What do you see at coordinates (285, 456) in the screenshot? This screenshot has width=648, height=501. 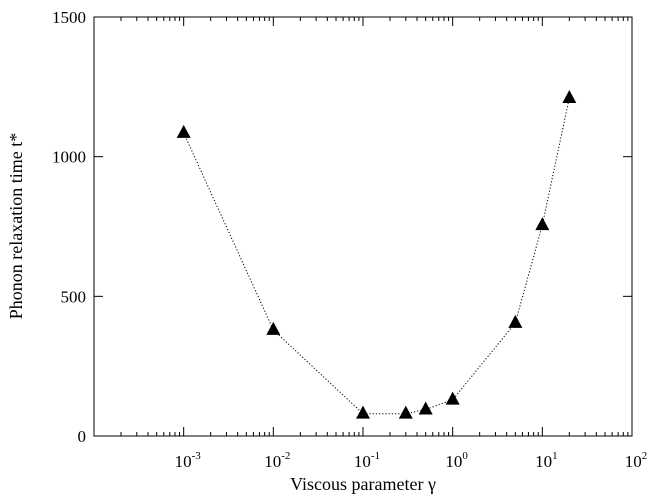 I see `x-tick-label-exponent: -2` at bounding box center [285, 456].